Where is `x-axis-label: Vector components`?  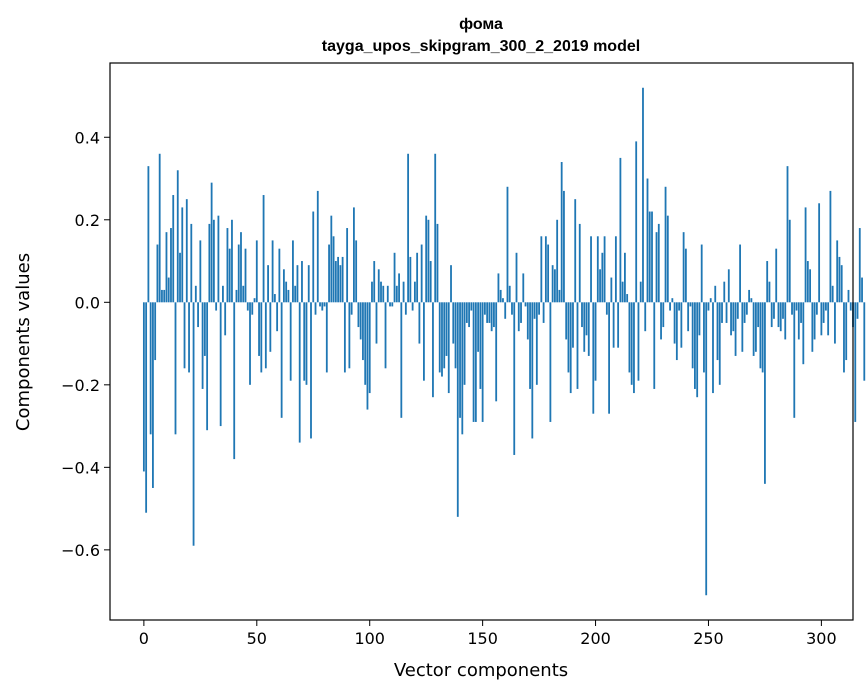
x-axis-label: Vector components is located at coordinates (481, 670).